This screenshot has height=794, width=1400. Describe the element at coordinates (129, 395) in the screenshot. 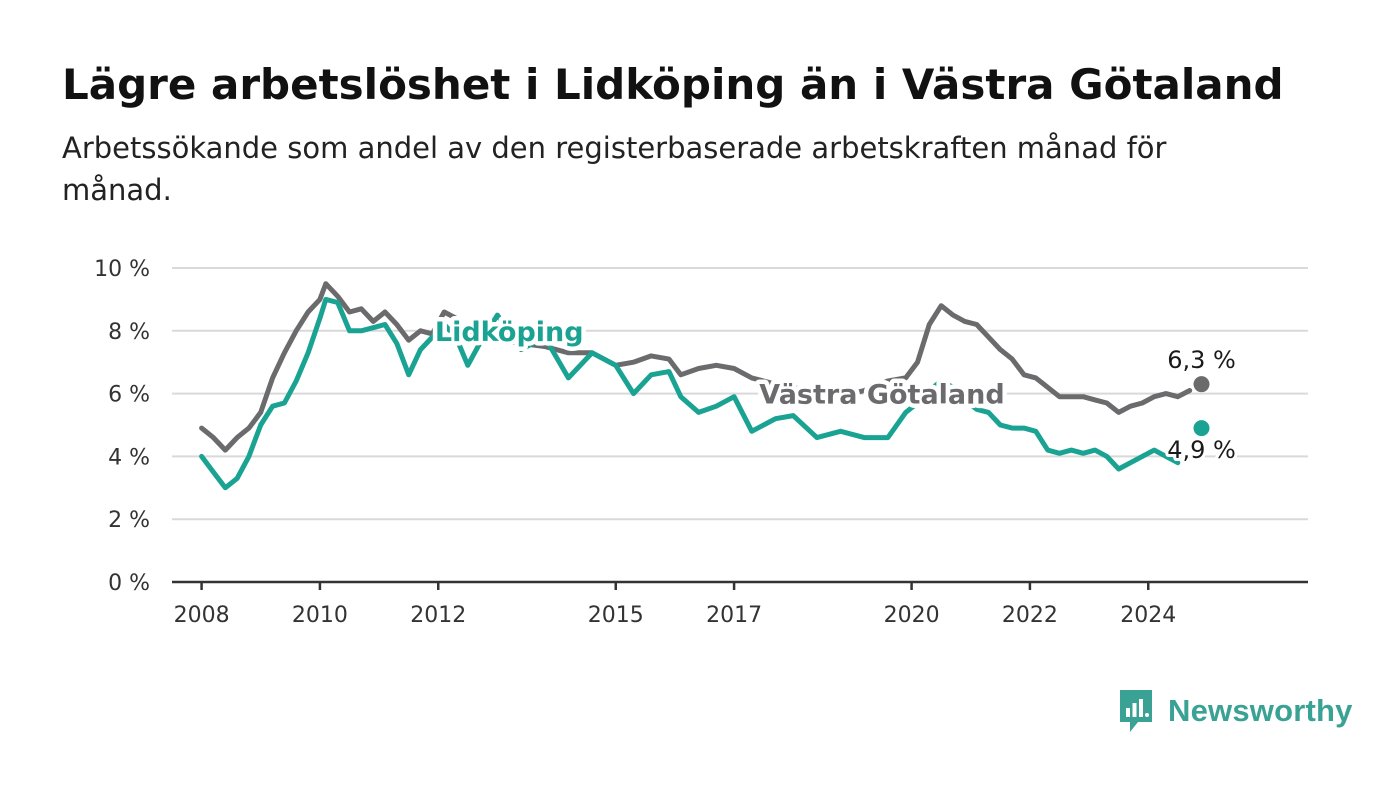

I see `y-tick-label: 6 %` at that location.